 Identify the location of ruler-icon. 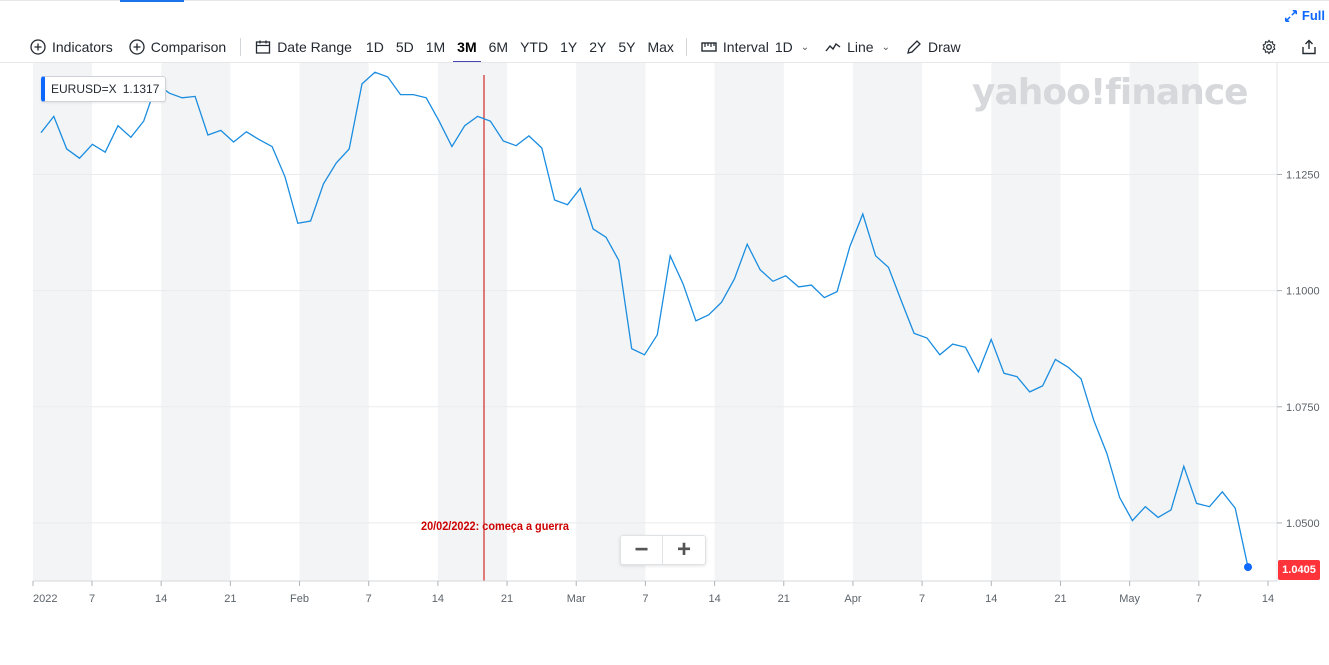
(709, 47).